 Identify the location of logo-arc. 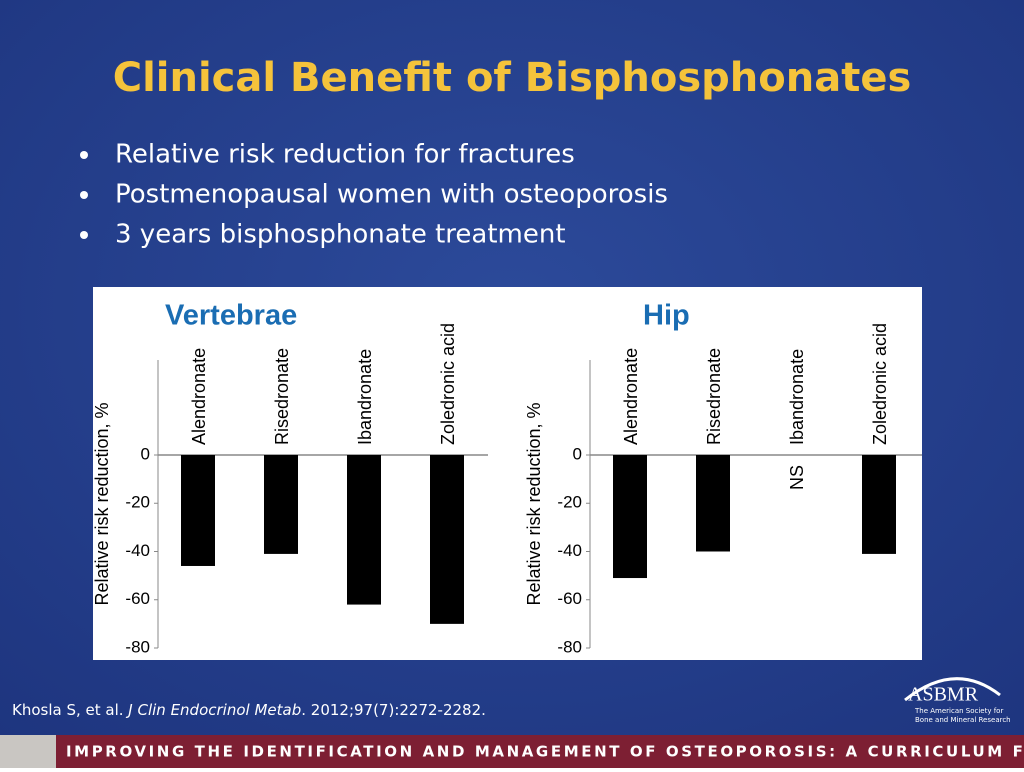
(952, 689).